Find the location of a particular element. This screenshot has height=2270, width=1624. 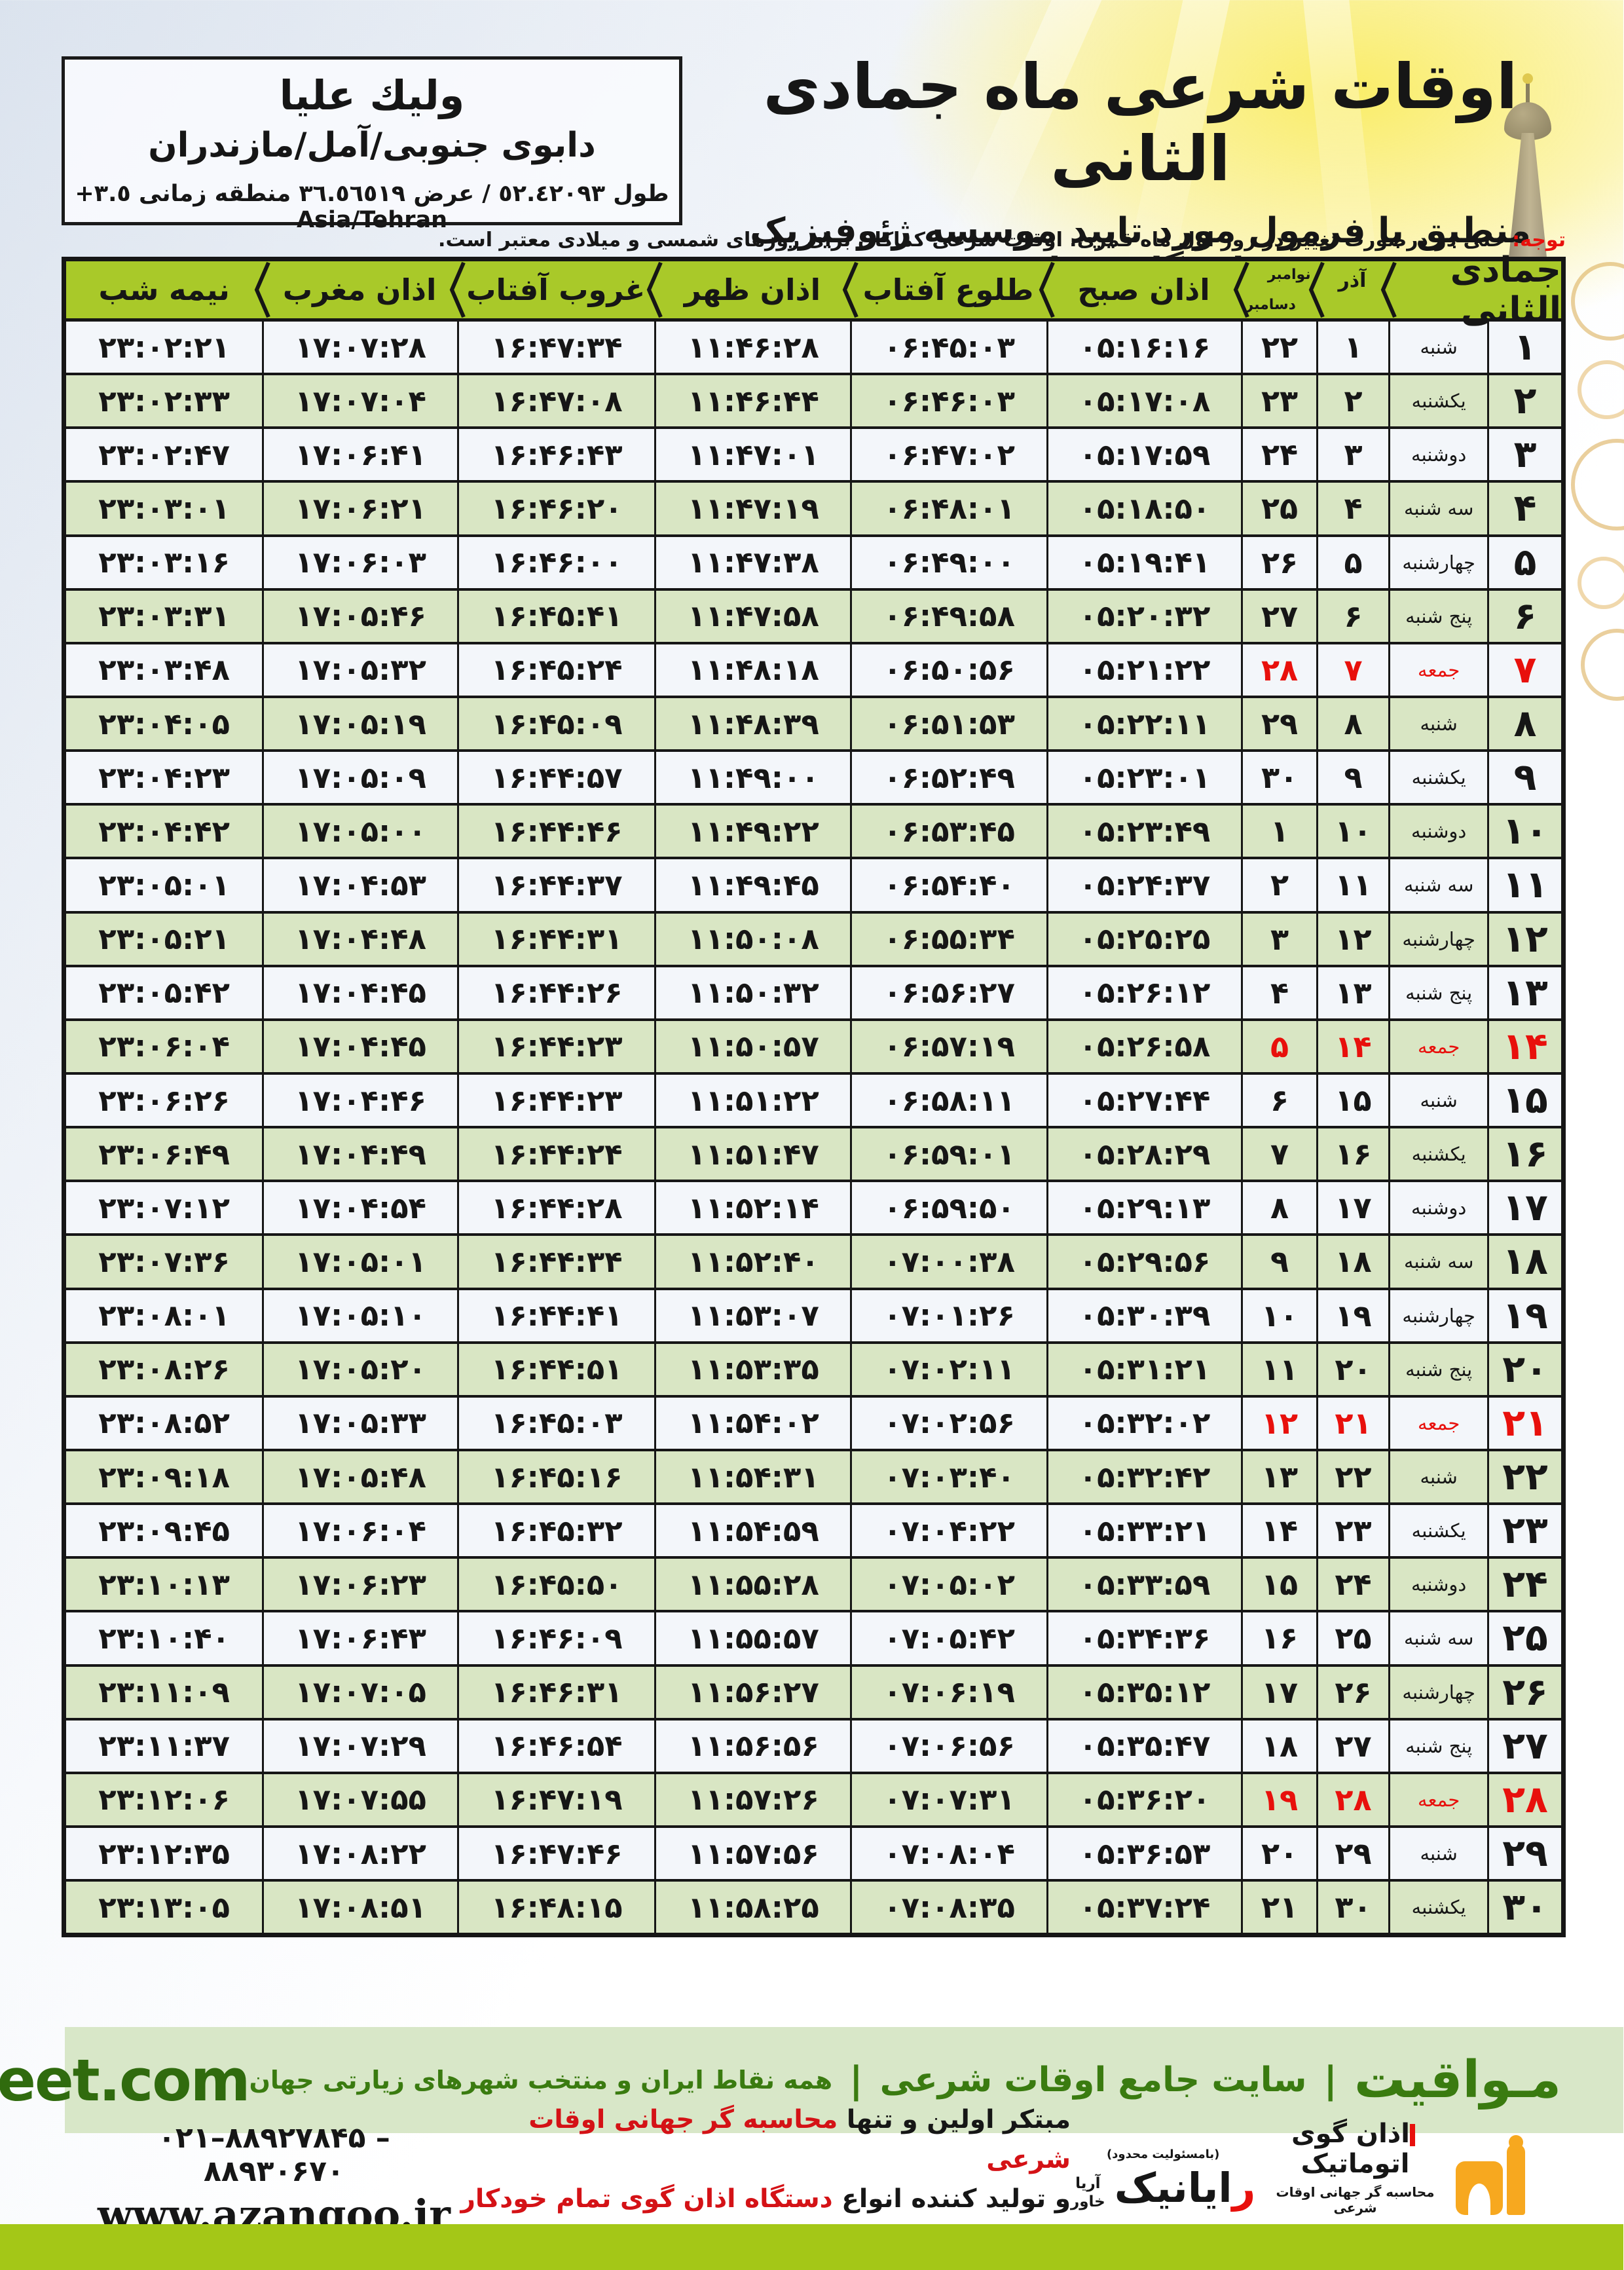

cell-sunrise-time: ۰۶:۵۷:۱۹ is located at coordinates (948, 1046).